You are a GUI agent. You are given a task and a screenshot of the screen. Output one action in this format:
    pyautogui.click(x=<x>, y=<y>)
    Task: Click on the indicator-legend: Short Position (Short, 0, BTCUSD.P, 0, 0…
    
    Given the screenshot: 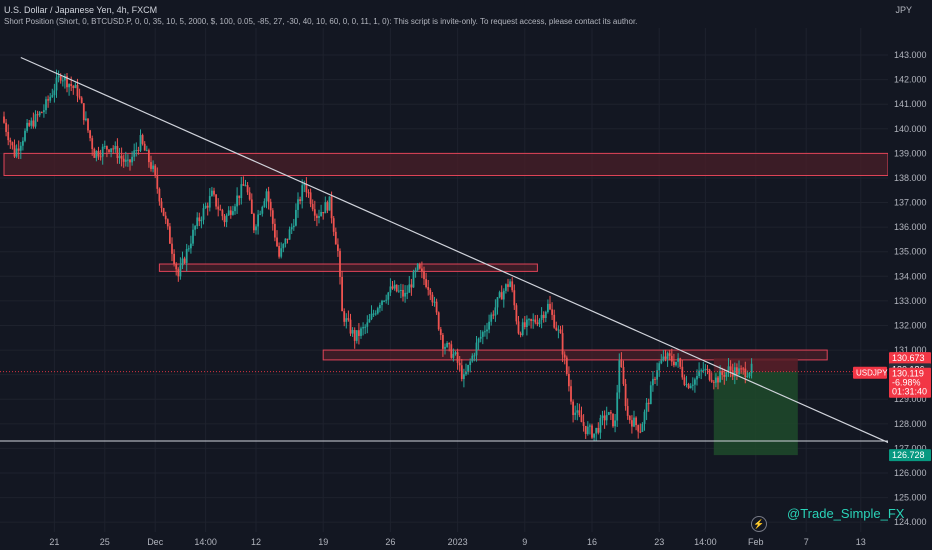 What is the action you would take?
    pyautogui.click(x=321, y=21)
    